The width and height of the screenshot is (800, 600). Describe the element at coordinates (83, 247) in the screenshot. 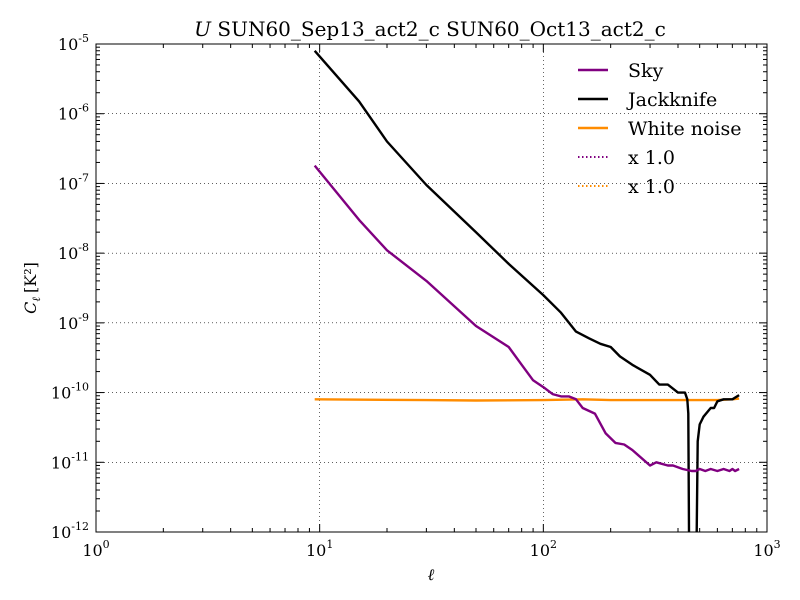

I see `y-tick-exponent: -8` at that location.